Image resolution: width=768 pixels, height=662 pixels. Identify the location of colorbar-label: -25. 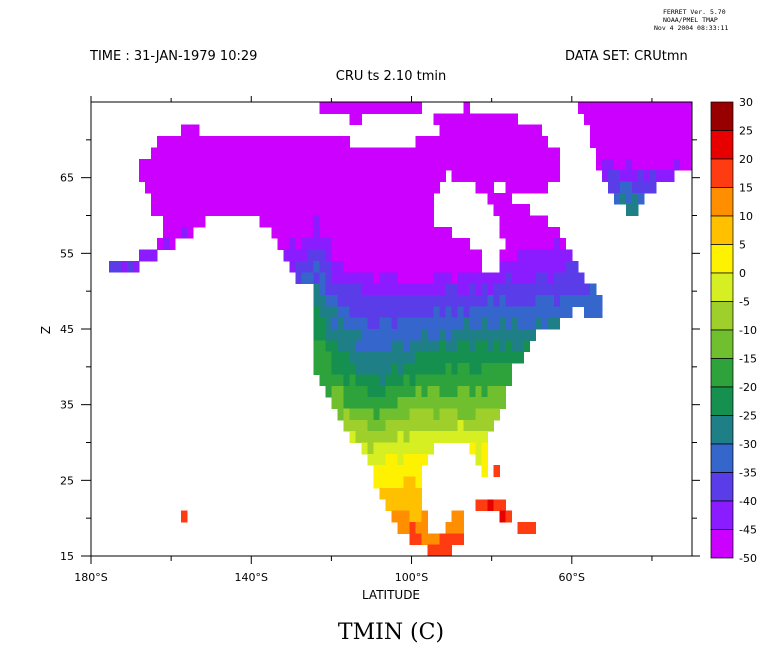
(748, 416).